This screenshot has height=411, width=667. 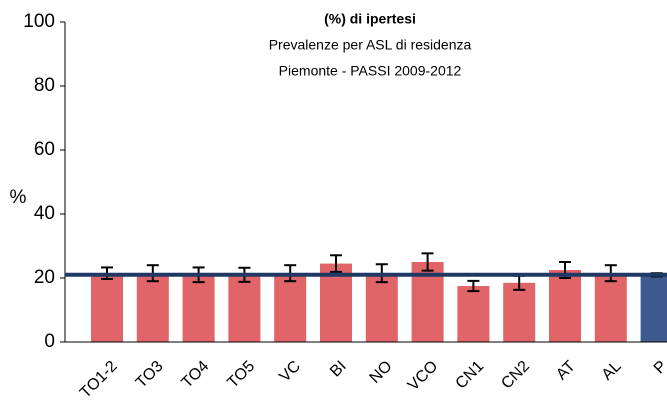 I want to click on x-tick-label: AT, so click(x=566, y=371).